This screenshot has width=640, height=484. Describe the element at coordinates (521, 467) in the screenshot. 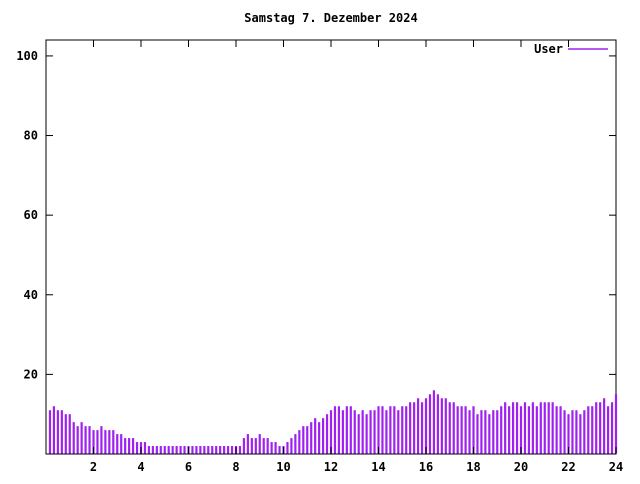

I see `x-tick-label: 20` at that location.